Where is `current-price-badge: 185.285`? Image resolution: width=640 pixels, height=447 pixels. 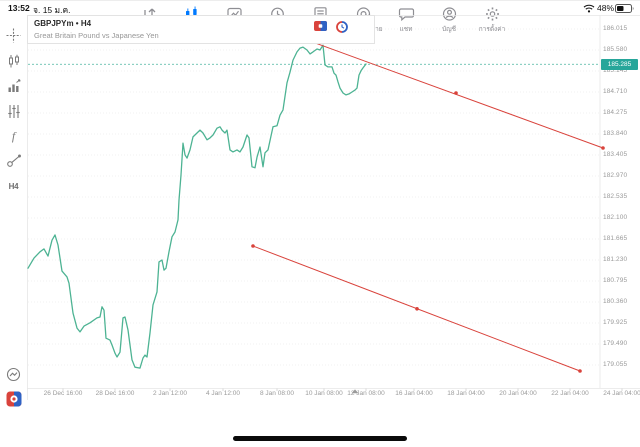
current-price-badge: 185.285 is located at coordinates (619, 64).